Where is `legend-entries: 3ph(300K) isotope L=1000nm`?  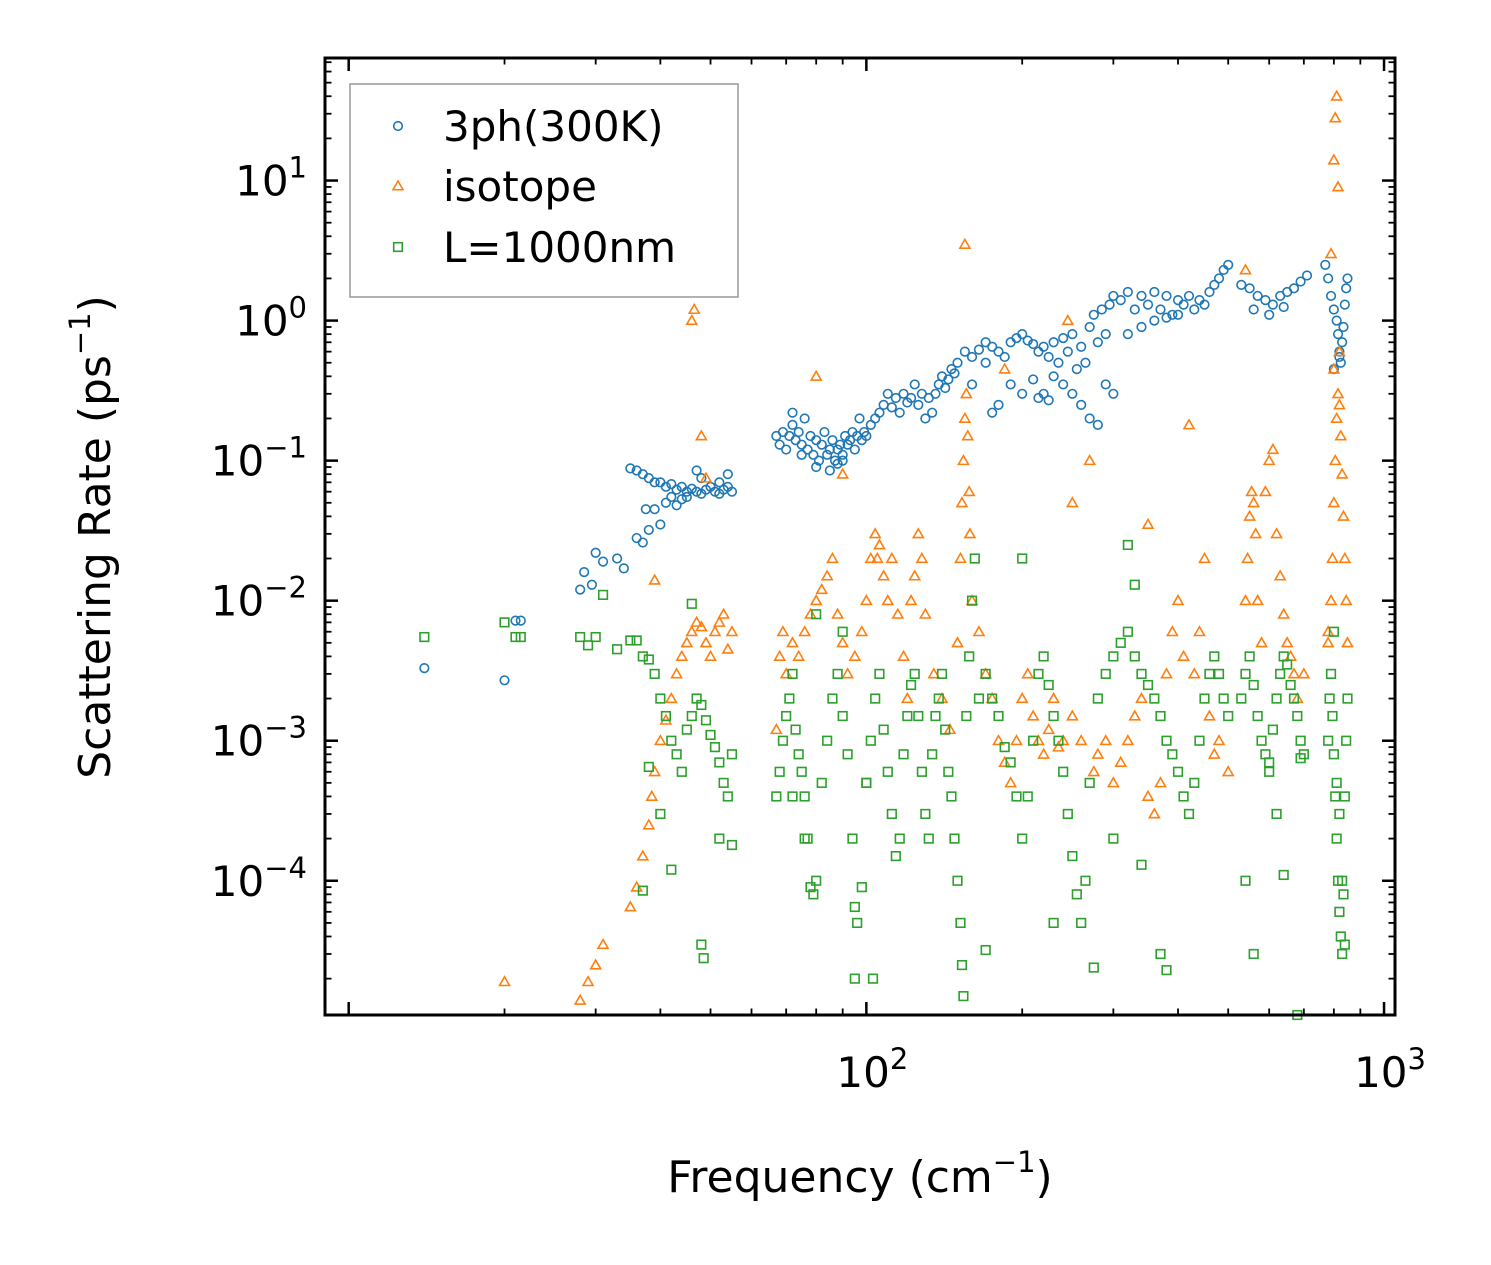
legend-entries: 3ph(300K) isotope L=1000nm is located at coordinates (533, 187).